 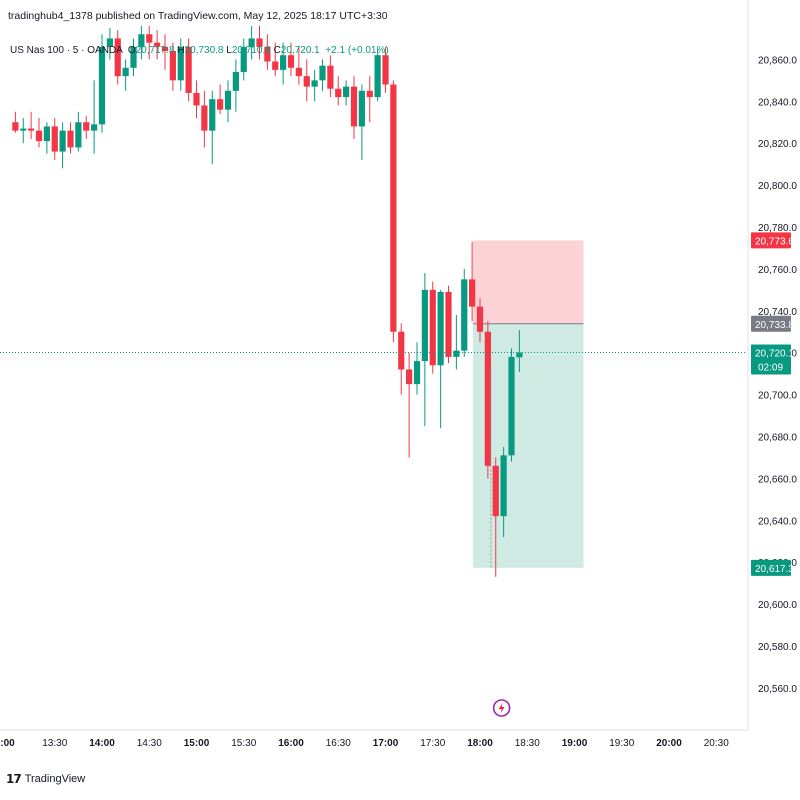 I want to click on price-tick-label: 20,680.0, so click(x=777, y=438).